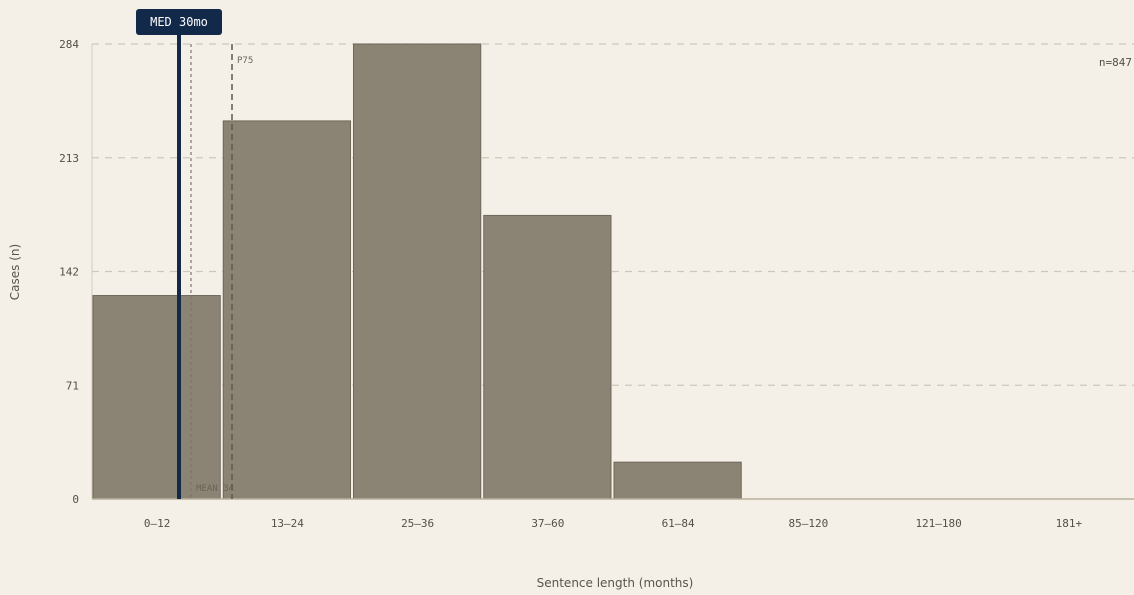  Describe the element at coordinates (69, 158) in the screenshot. I see `y-tick-label: 213` at that location.